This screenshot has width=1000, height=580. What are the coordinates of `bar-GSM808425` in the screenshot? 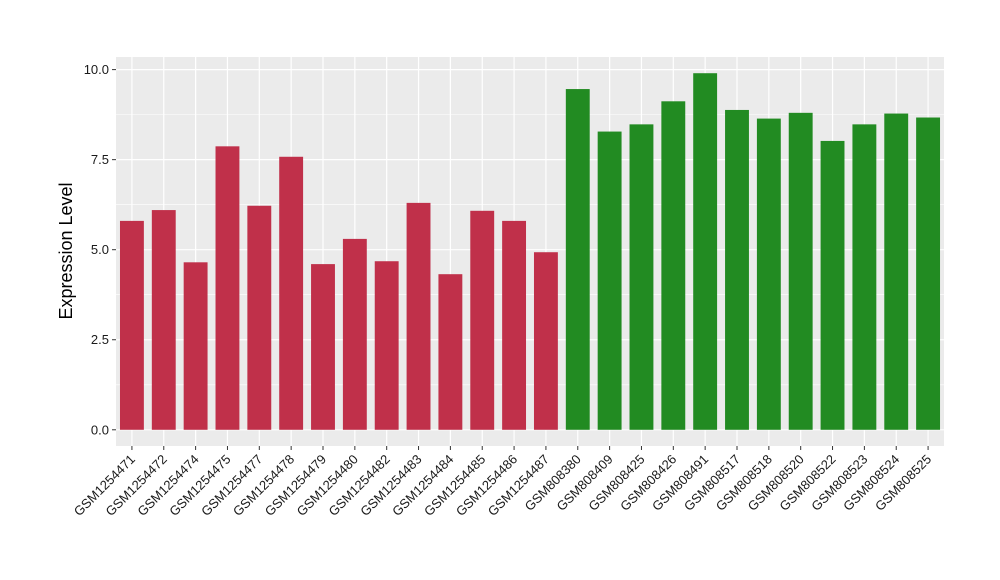 It's located at (641, 277).